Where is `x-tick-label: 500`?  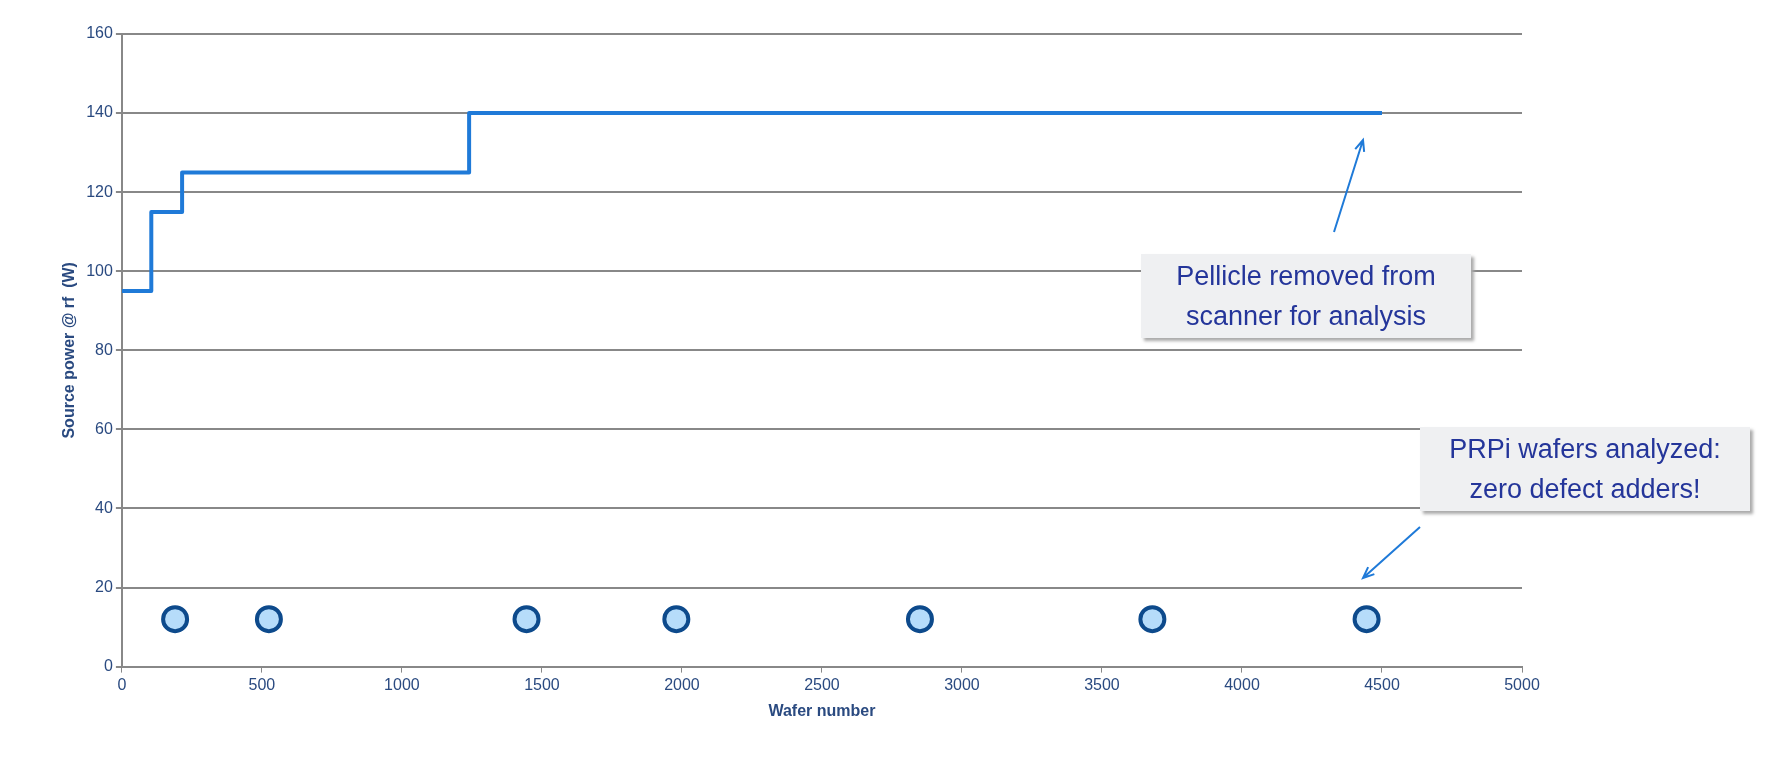 x-tick-label: 500 is located at coordinates (262, 684).